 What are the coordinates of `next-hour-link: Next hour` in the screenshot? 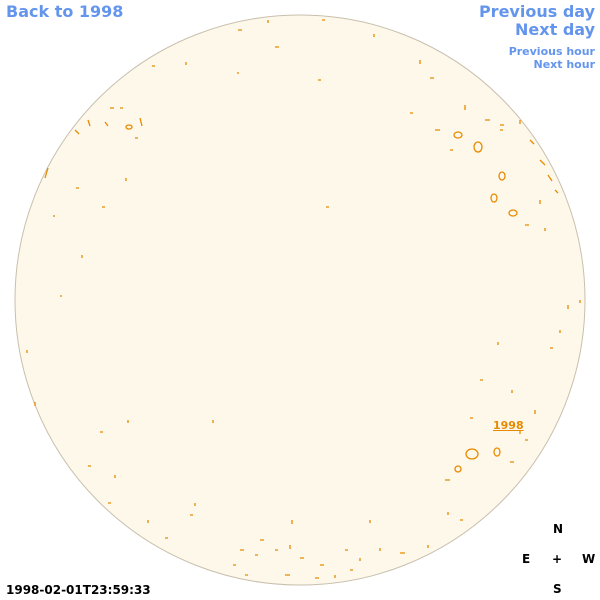 It's located at (564, 64).